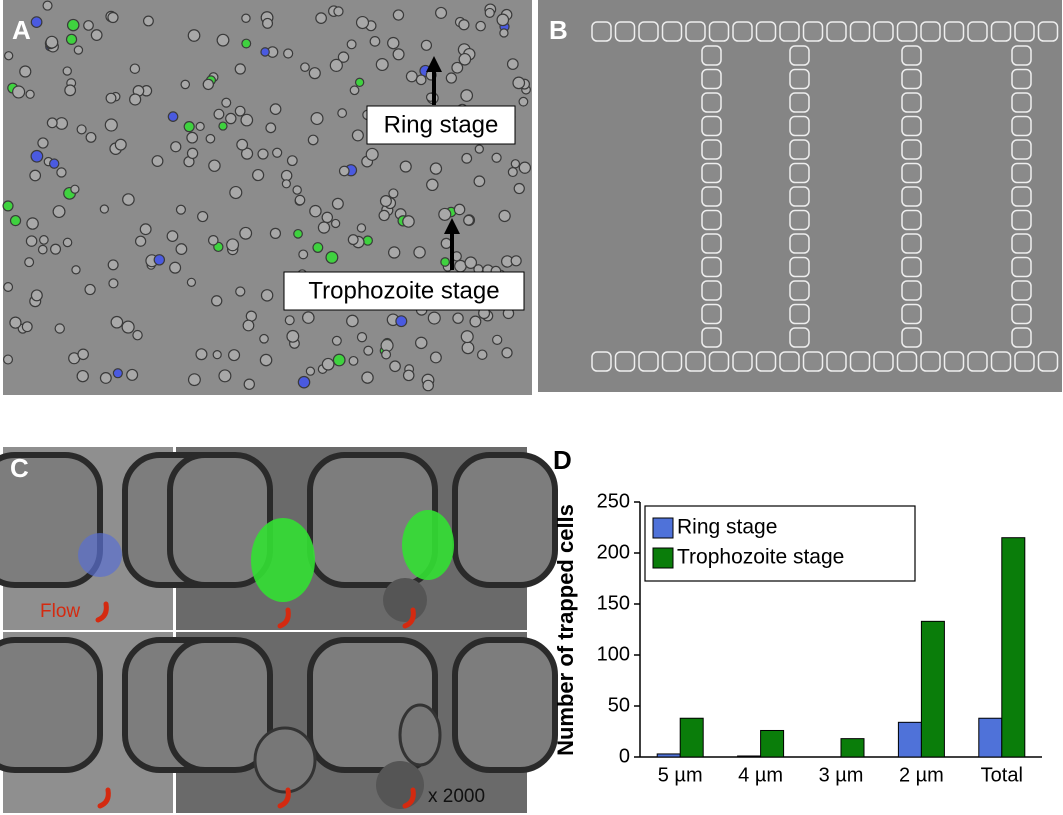 This screenshot has height=815, width=1063. What do you see at coordinates (663, 528) in the screenshot?
I see `legend-swatch` at bounding box center [663, 528].